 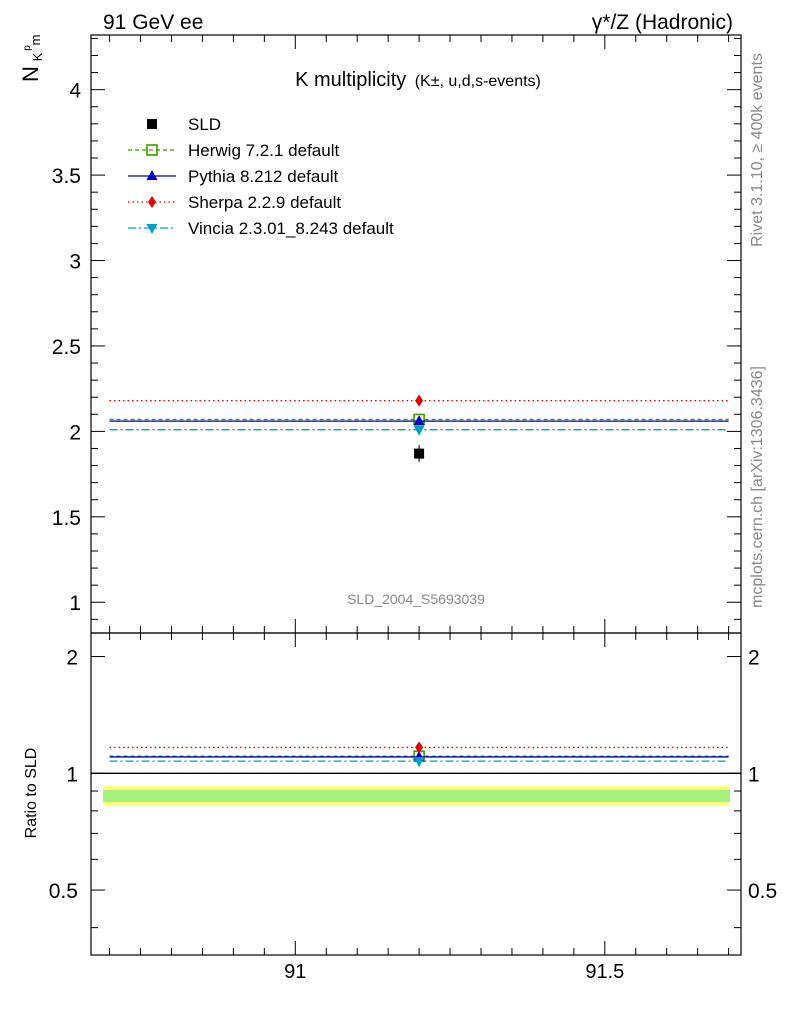 What do you see at coordinates (264, 202) in the screenshot?
I see `legend-label-sherpa: Sherpa 2.2.9 default` at bounding box center [264, 202].